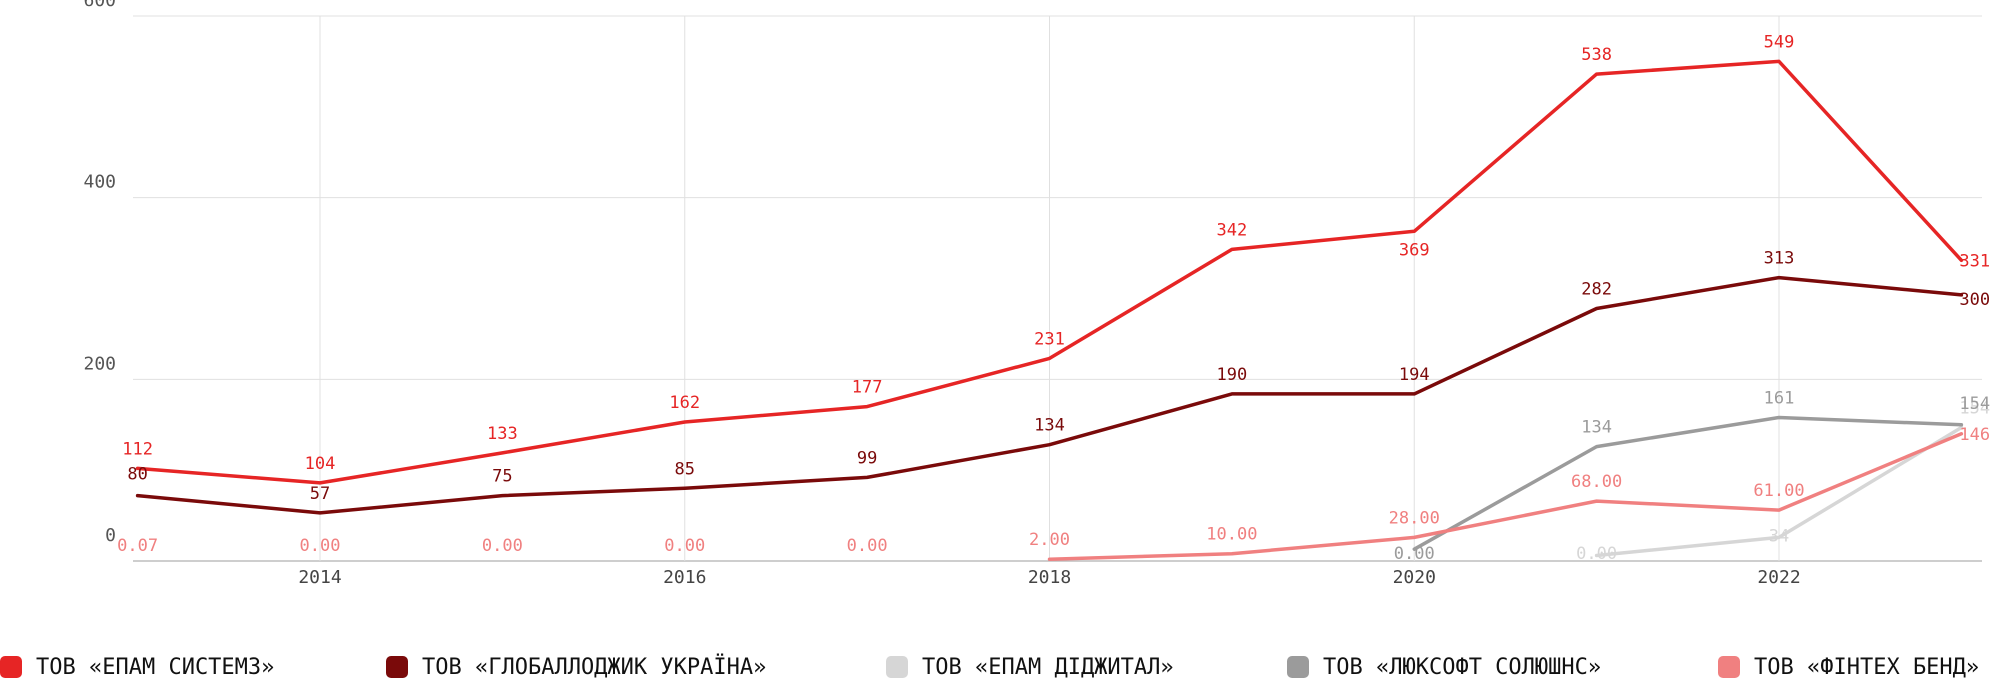 This screenshot has width=2000, height=684. What do you see at coordinates (1779, 398) in the screenshot?
I see `data-label: 161` at bounding box center [1779, 398].